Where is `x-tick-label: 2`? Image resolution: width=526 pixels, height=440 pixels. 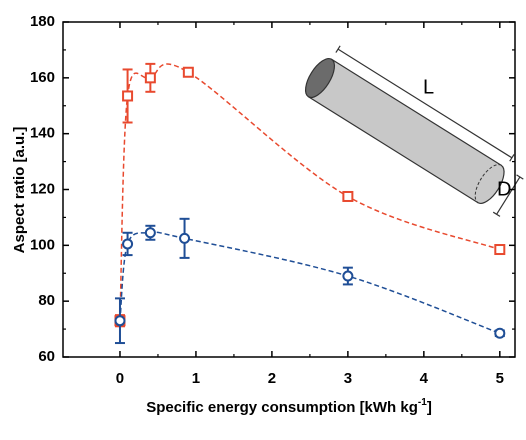
x-tick-label: 2 is located at coordinates (272, 378).